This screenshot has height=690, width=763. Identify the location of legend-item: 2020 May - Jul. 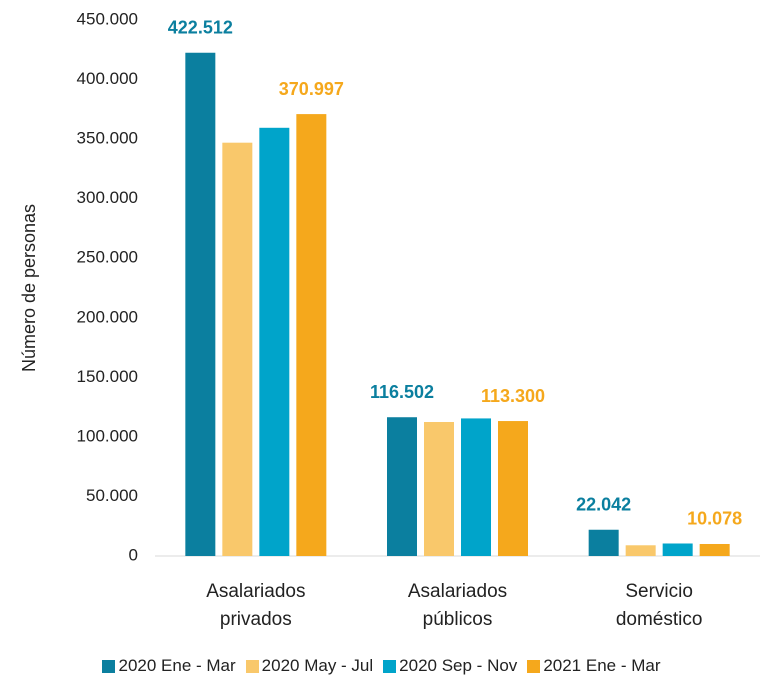
(309, 666).